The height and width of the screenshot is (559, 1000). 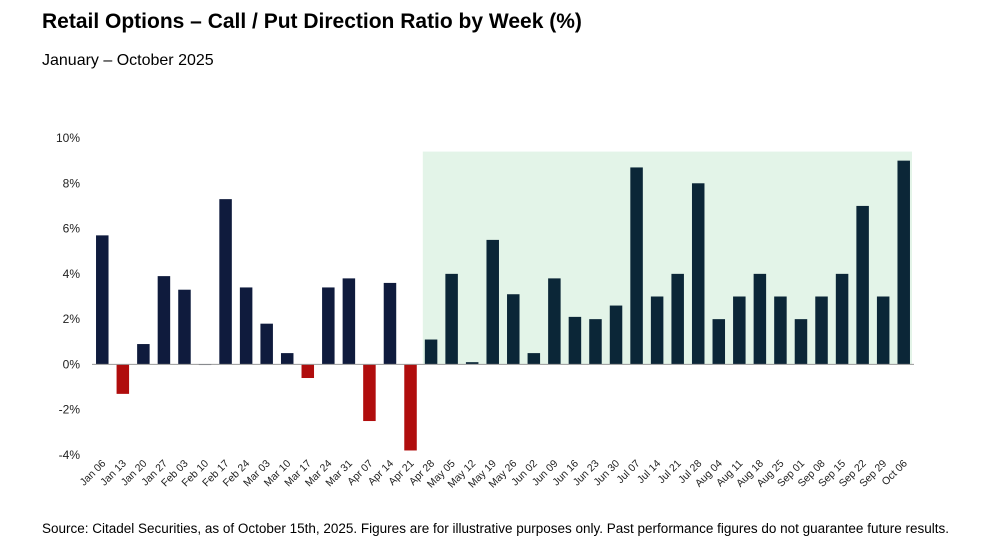 I want to click on y-tick-label: -2%, so click(x=70, y=410).